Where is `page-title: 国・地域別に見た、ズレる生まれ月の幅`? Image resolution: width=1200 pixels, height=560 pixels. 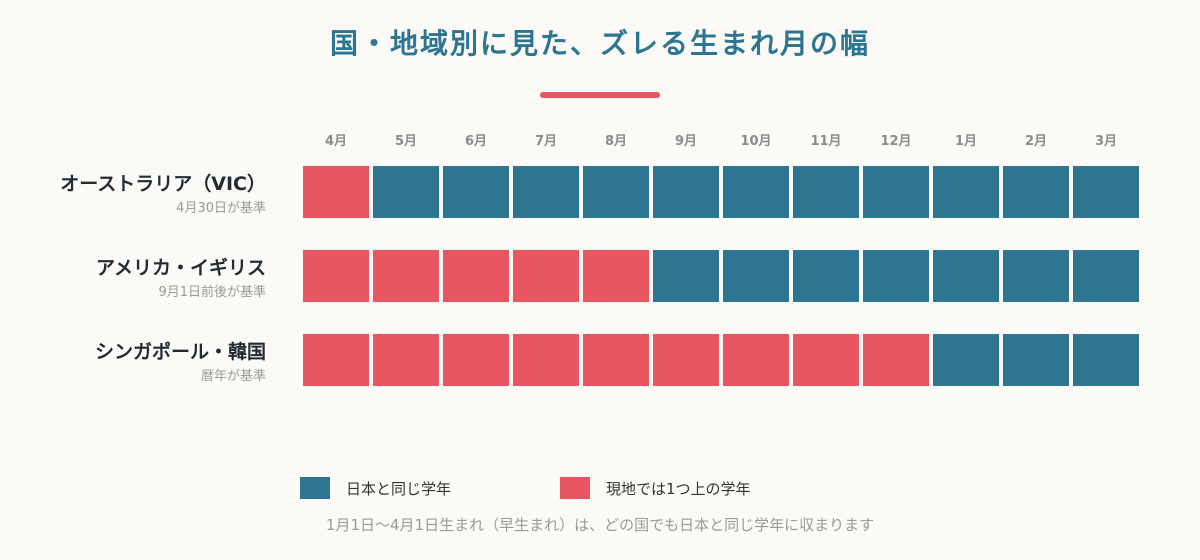 page-title: 国・地域別に見た、ズレる生まれ月の幅 is located at coordinates (599, 43).